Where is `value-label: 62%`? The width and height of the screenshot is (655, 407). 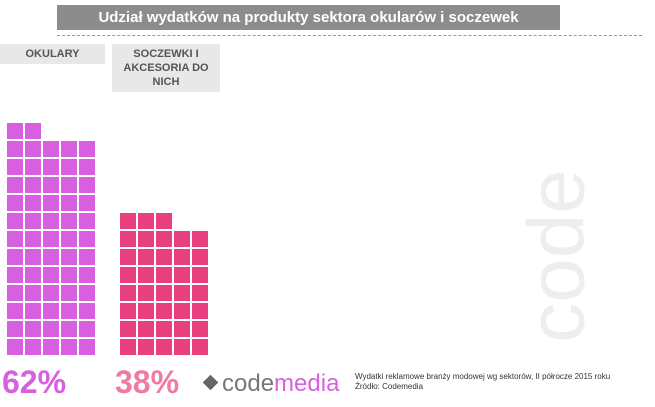
value-label: 62% is located at coordinates (34, 382).